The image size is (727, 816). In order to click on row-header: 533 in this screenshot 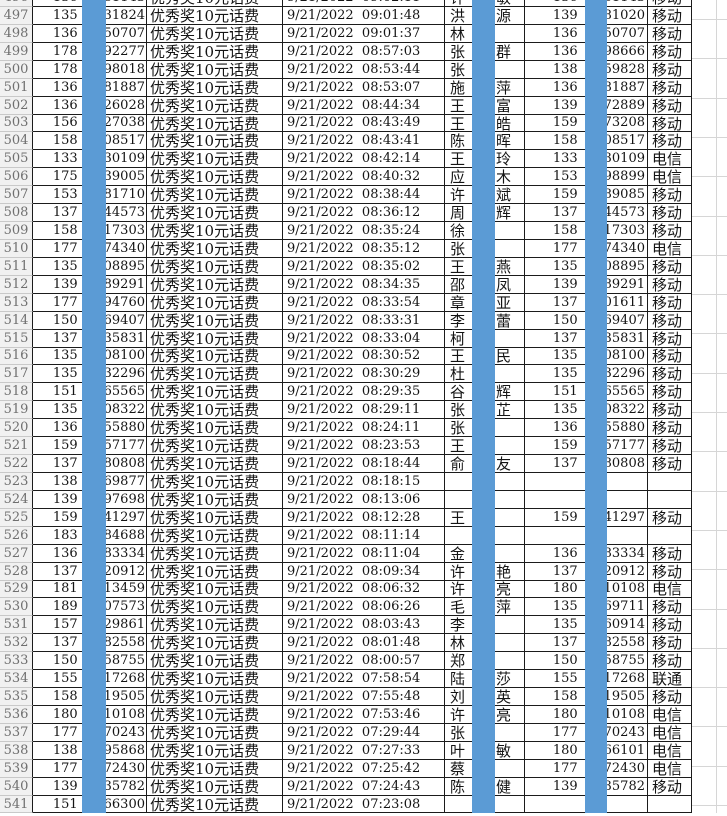, I will do `click(16, 661)`.